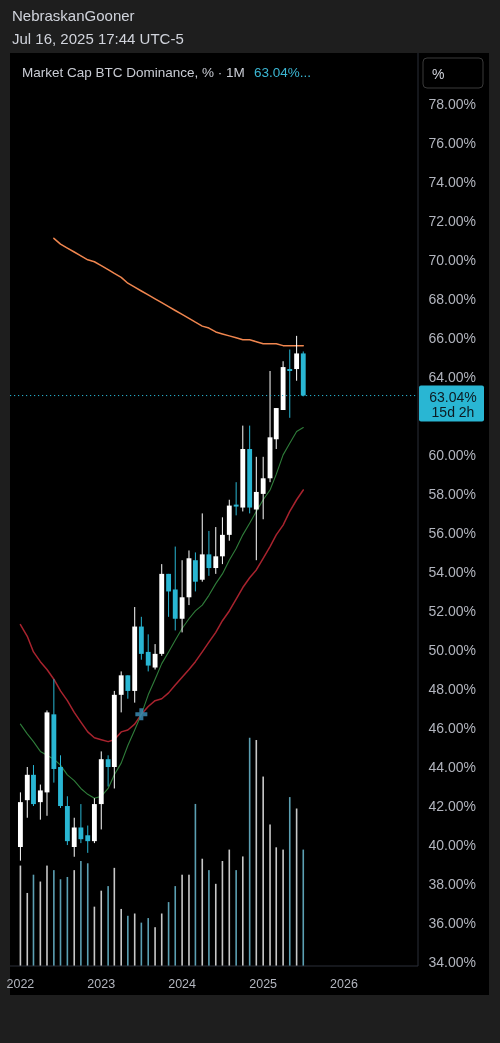 This screenshot has width=500, height=1043. I want to click on y-tick-label: 48.00%, so click(452, 688).